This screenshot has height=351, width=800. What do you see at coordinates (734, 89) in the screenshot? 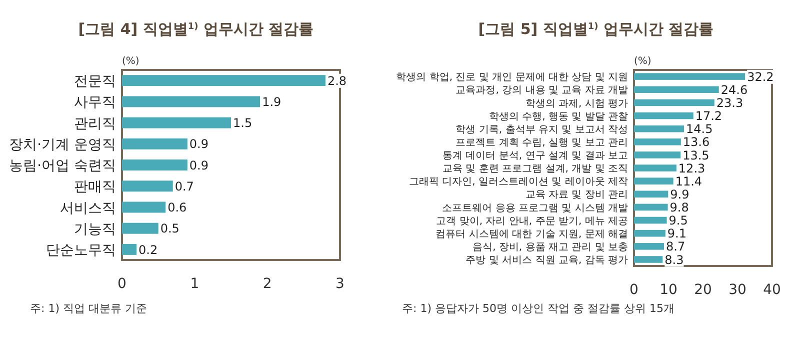
I see `data-label: 24.6` at bounding box center [734, 89].